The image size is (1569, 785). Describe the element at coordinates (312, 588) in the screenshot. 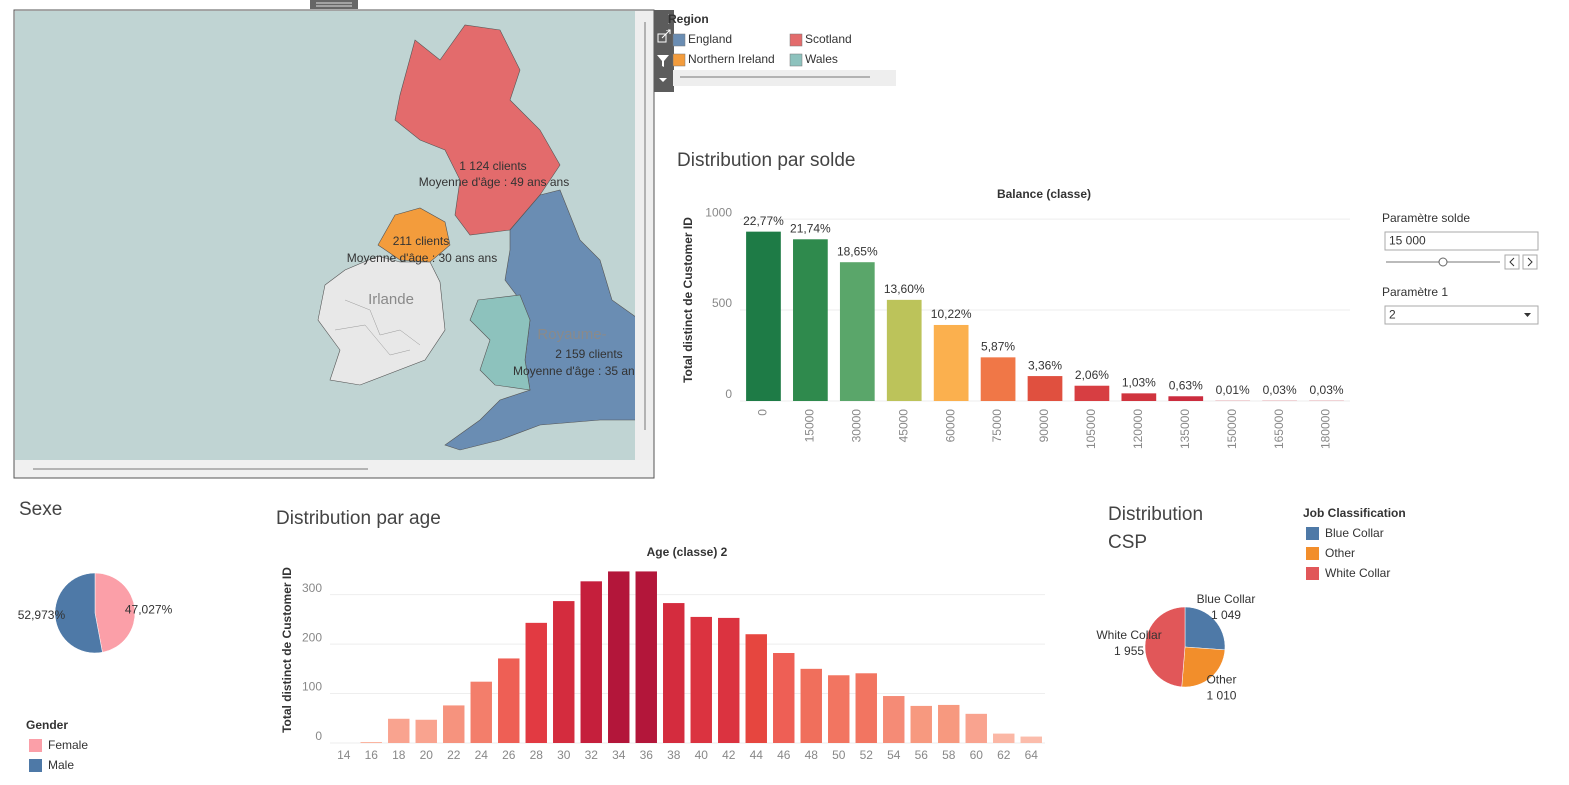

I see `y-tick-label: 300` at that location.